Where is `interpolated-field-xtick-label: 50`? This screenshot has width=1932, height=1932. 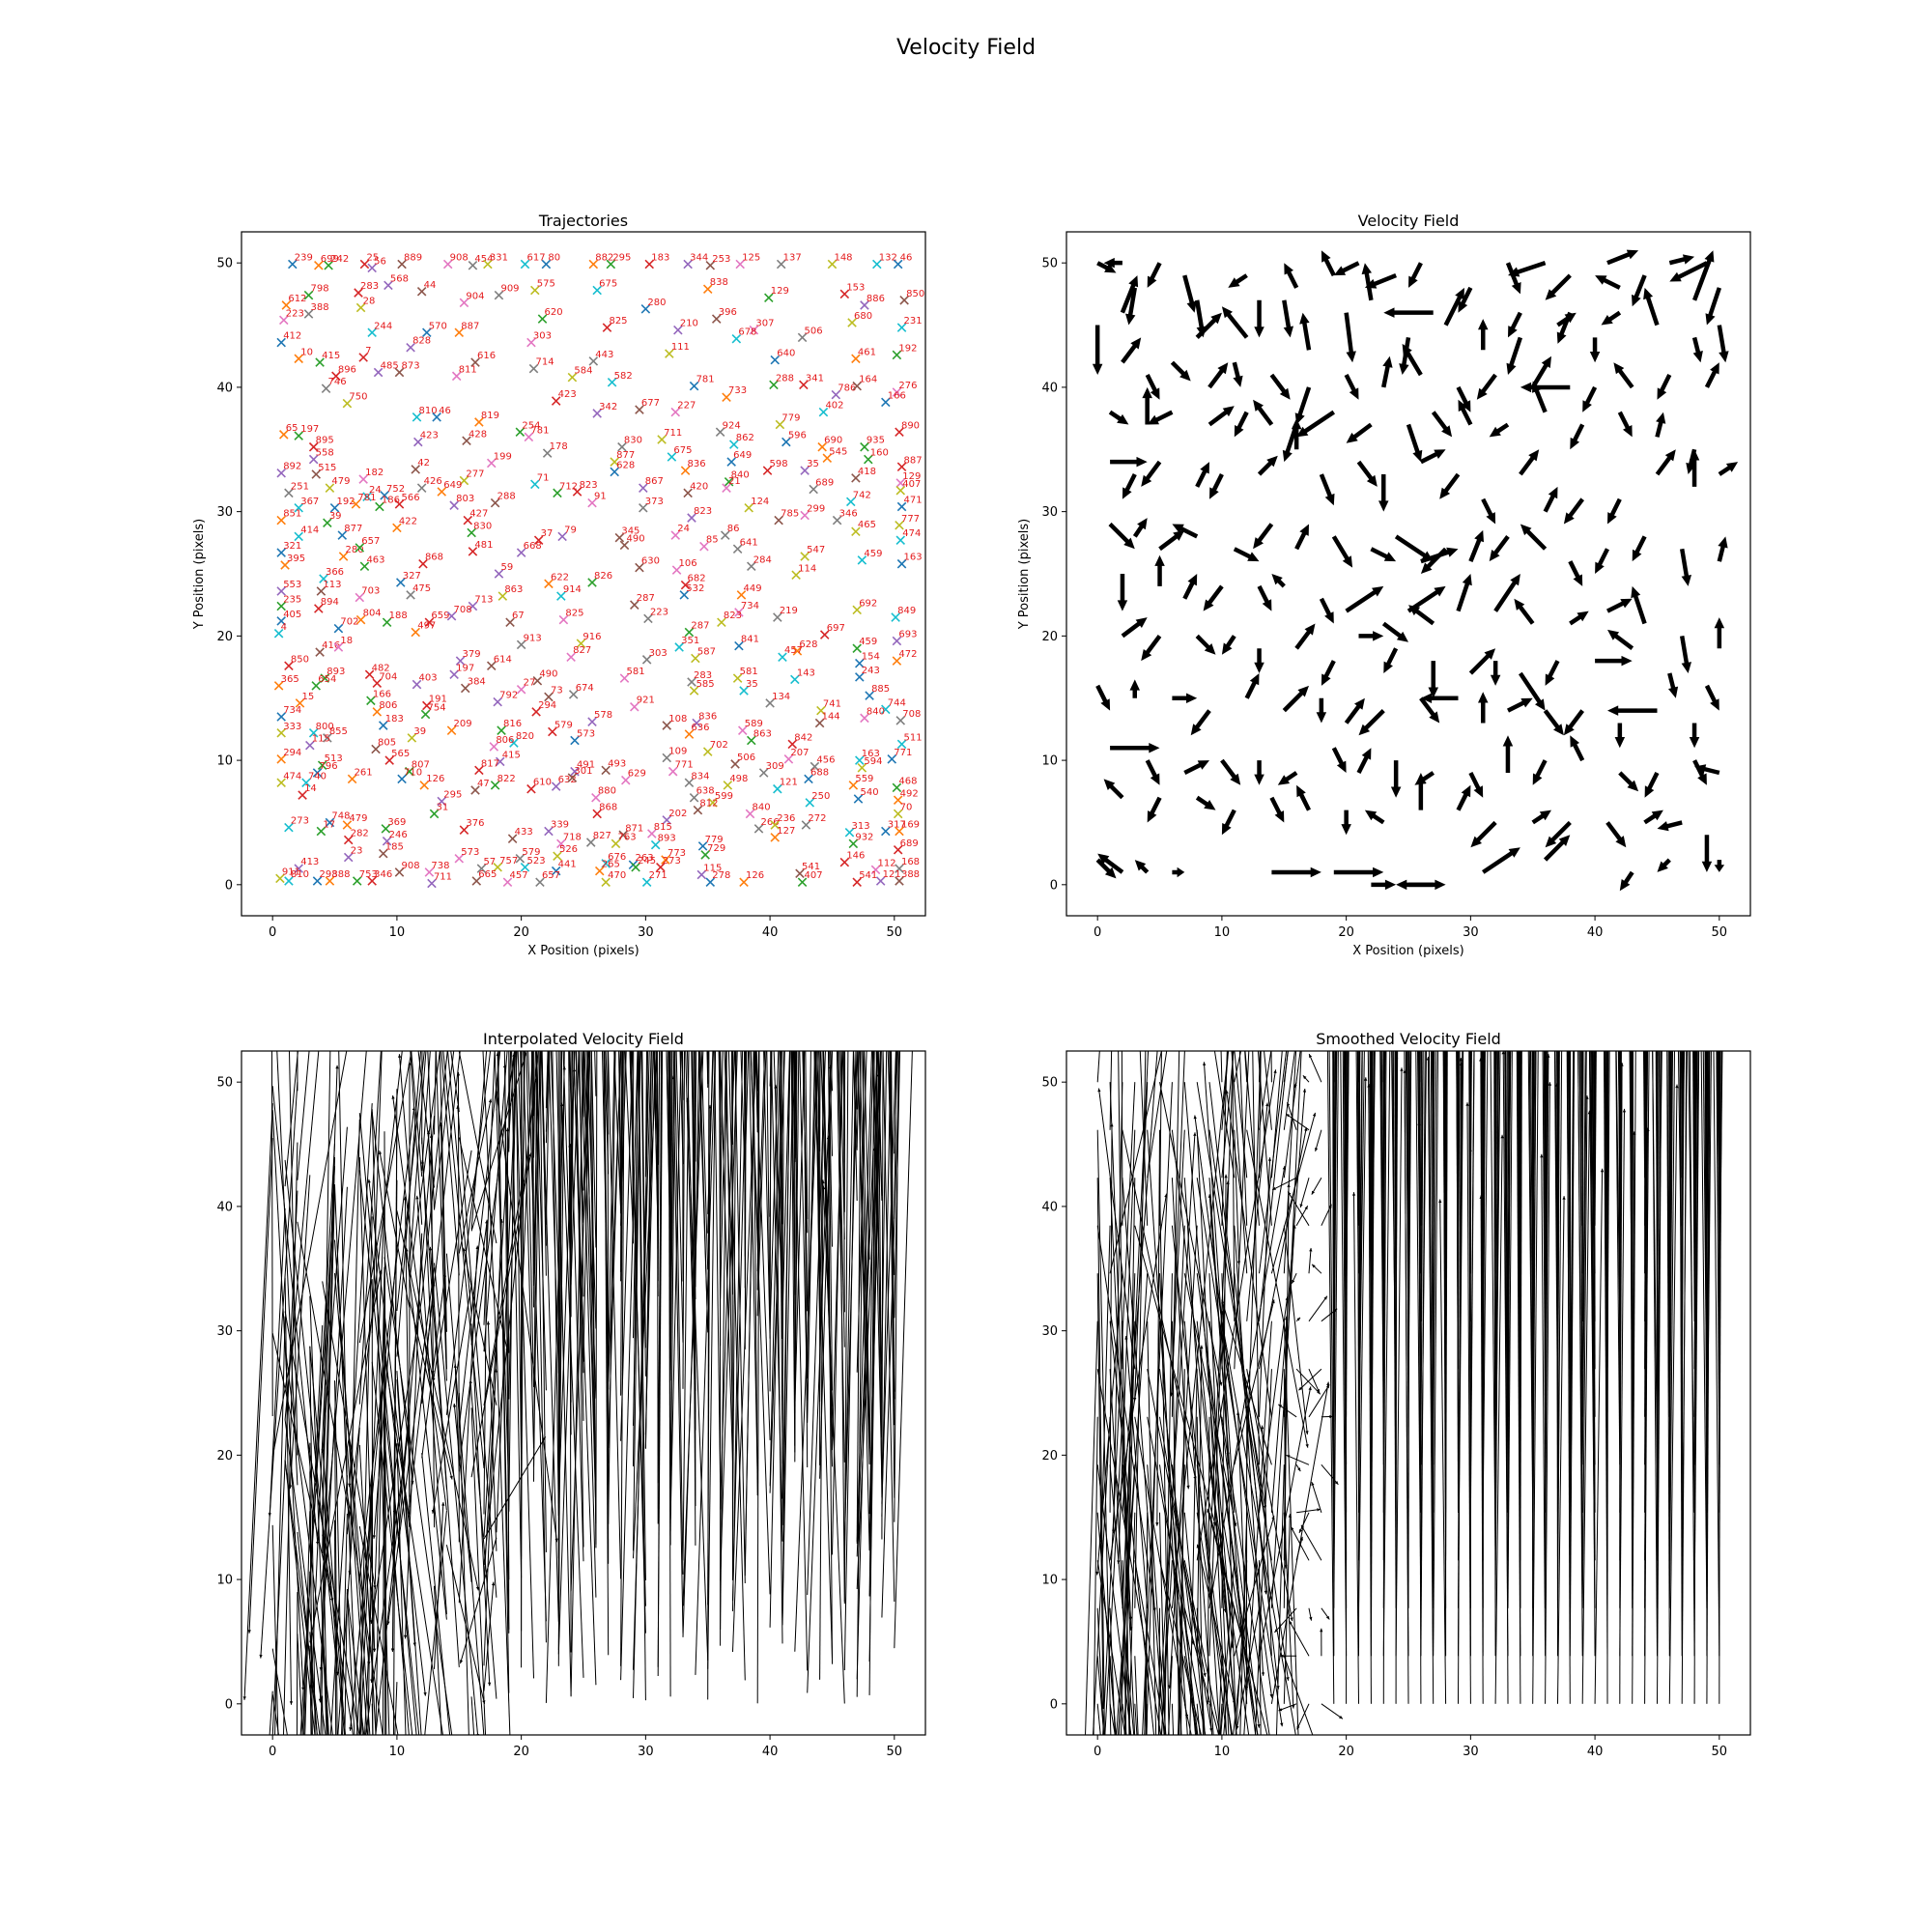 interpolated-field-xtick-label: 50 is located at coordinates (895, 1752).